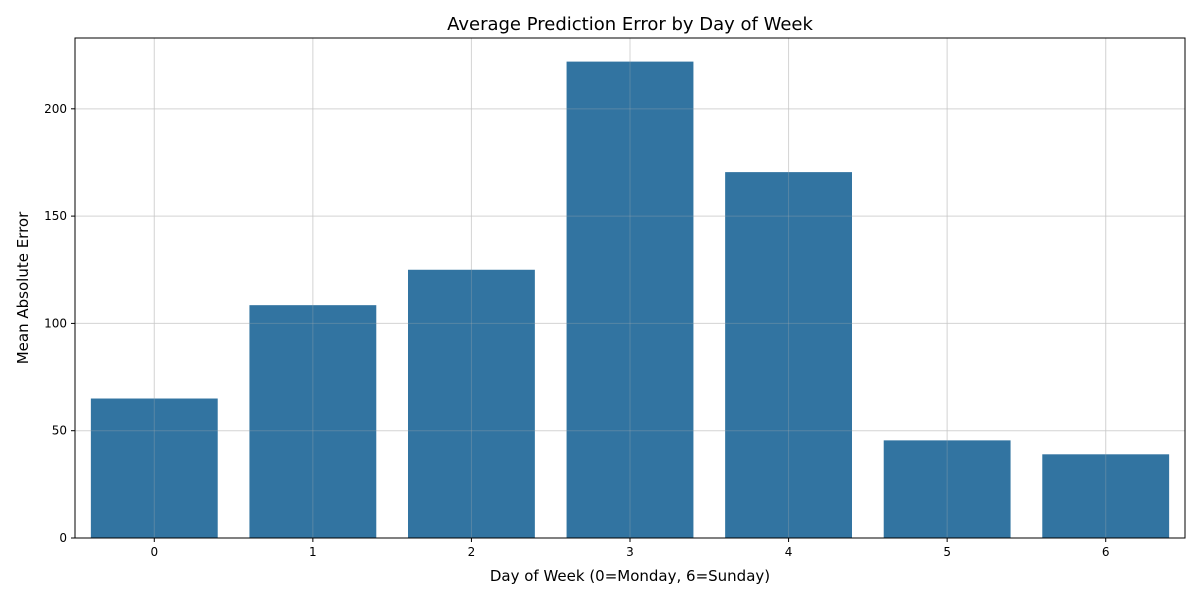  What do you see at coordinates (55, 216) in the screenshot?
I see `y-tick-label: 150` at bounding box center [55, 216].